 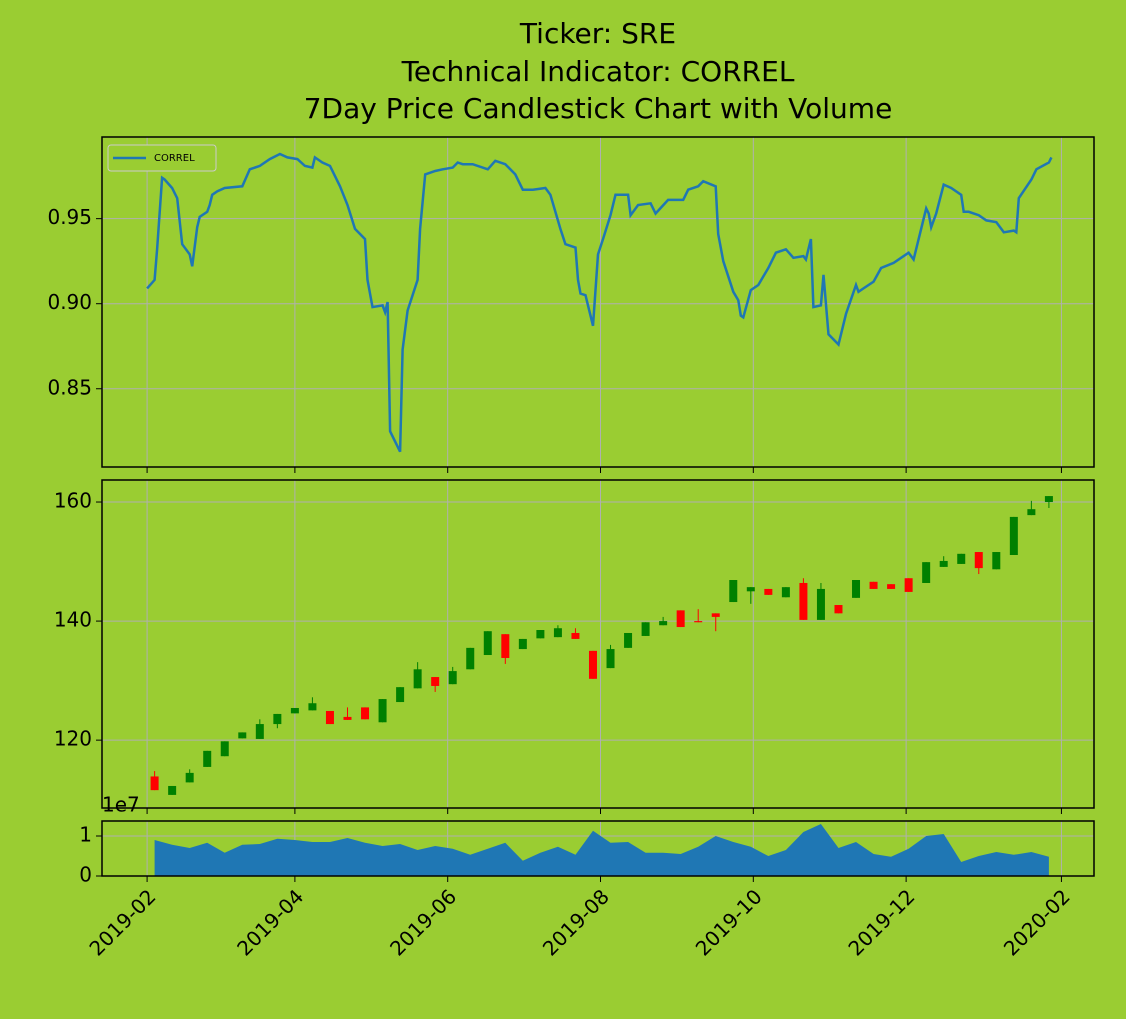 I want to click on volume-area, so click(x=601, y=850).